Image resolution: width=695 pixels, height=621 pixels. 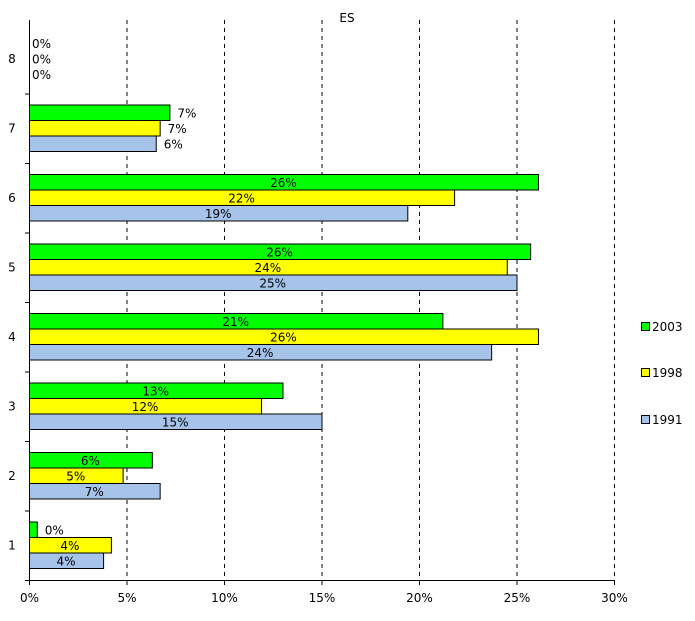 I want to click on data-label-1991: 15%, so click(x=175, y=422).